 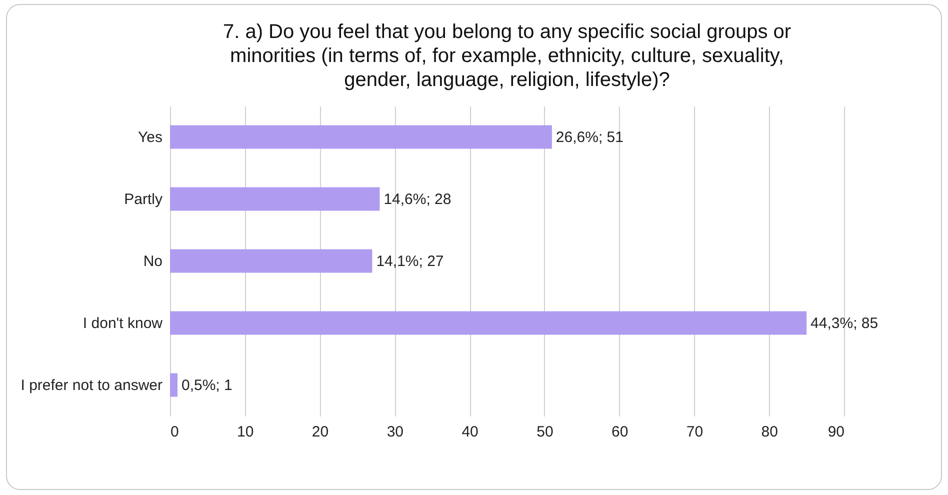 What do you see at coordinates (174, 432) in the screenshot?
I see `x-tick-label: 0` at bounding box center [174, 432].